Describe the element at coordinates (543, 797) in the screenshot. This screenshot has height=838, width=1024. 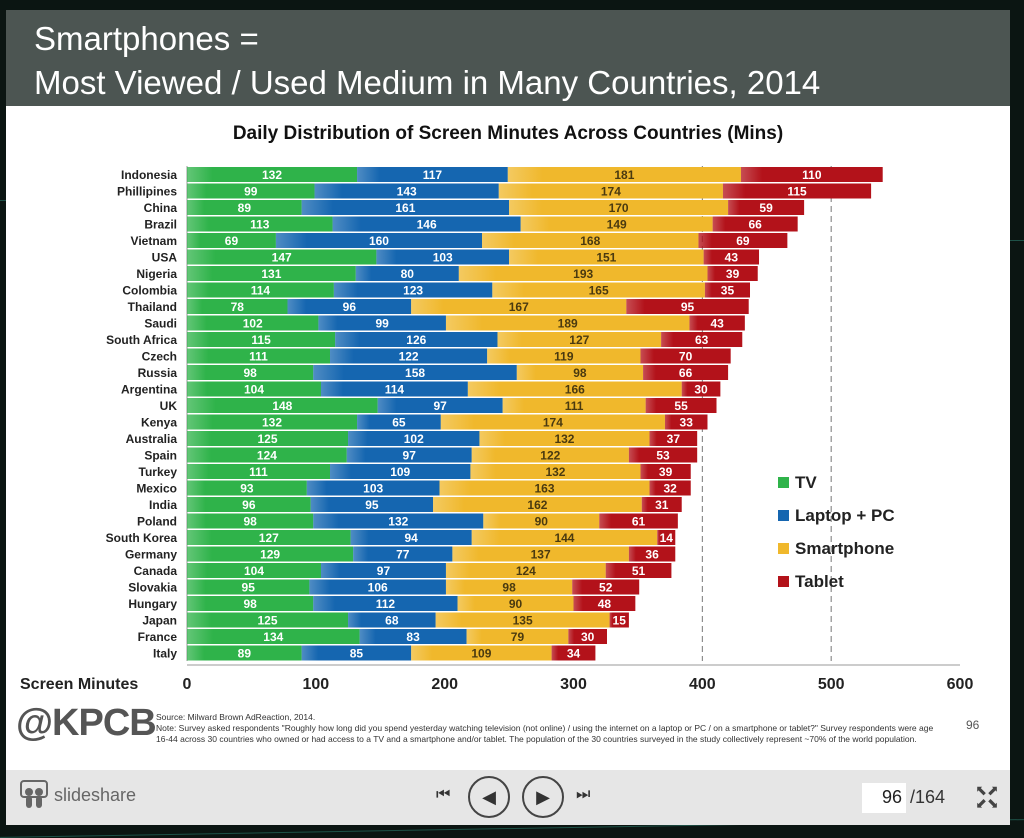
I see `next-slide-button: ▶` at that location.